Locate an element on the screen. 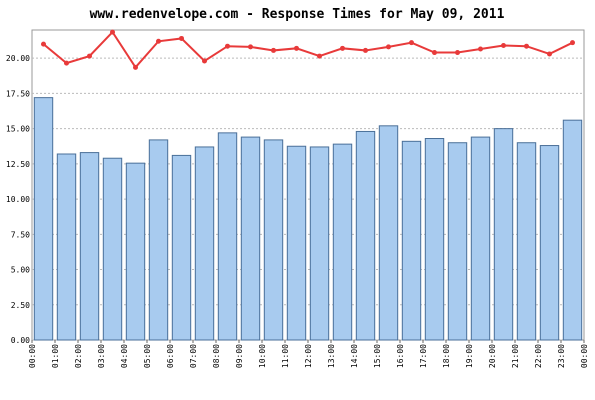 The width and height of the screenshot is (595, 400). x-tick-label: 06:00 is located at coordinates (170, 356).